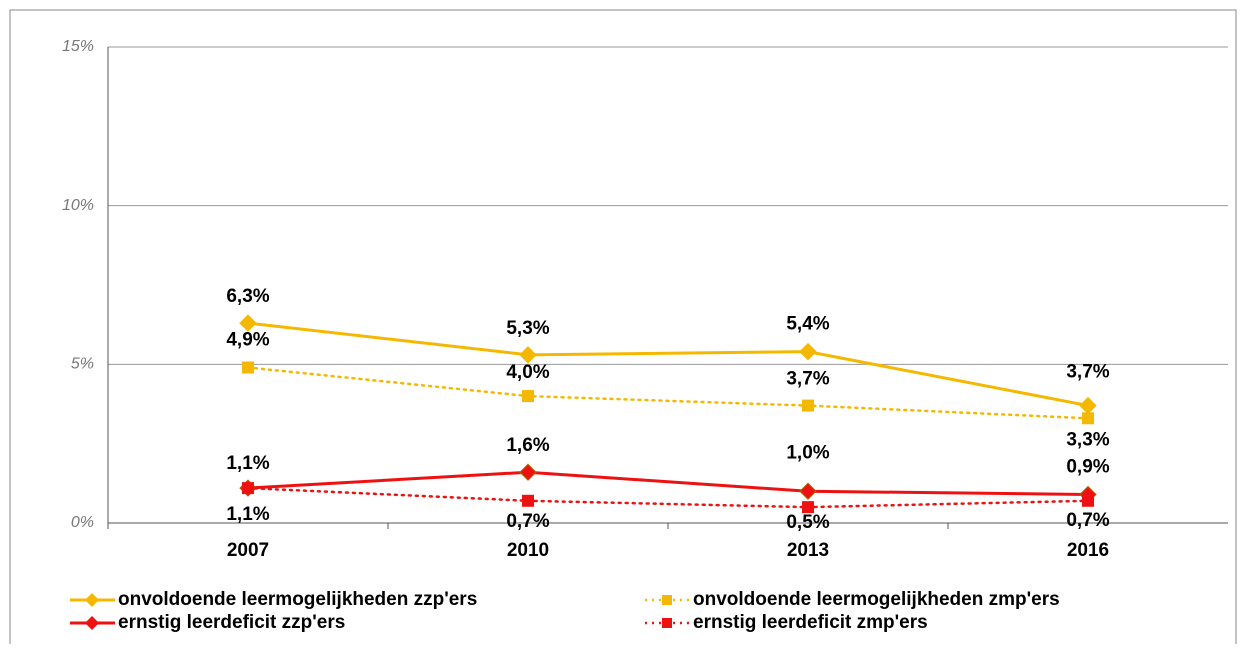 The width and height of the screenshot is (1244, 649). What do you see at coordinates (248, 550) in the screenshot?
I see `x-tick-label: 2007` at bounding box center [248, 550].